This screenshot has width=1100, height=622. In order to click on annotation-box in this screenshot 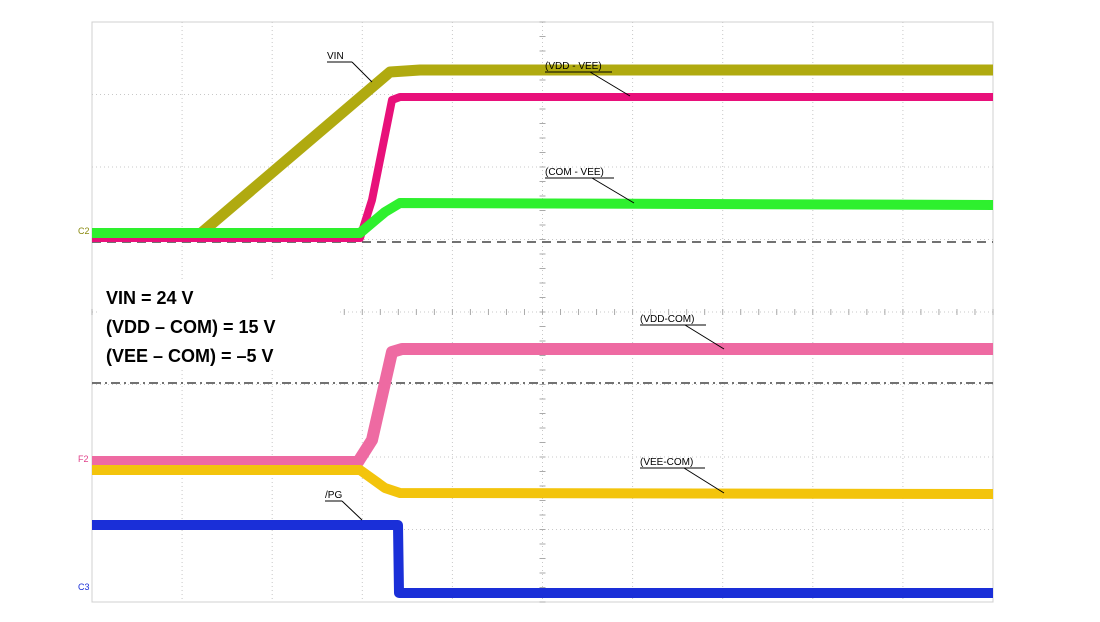, I will do `click(220, 325)`.